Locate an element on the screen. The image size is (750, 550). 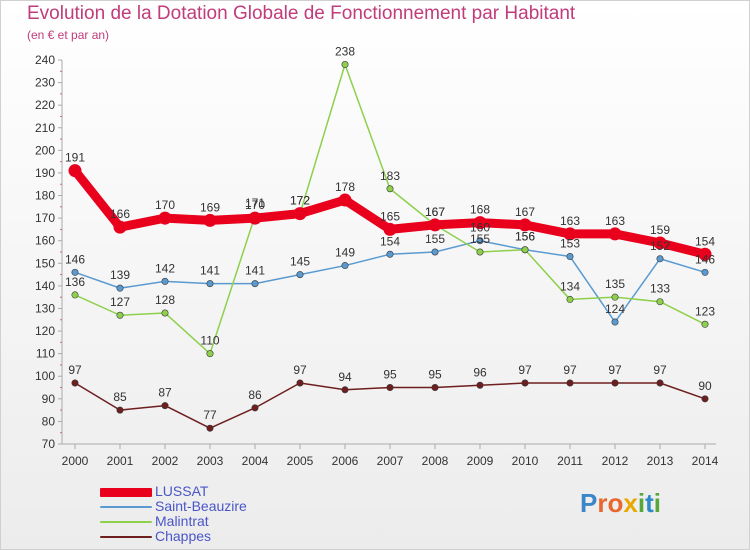
legend-label: Malintrat is located at coordinates (182, 521).